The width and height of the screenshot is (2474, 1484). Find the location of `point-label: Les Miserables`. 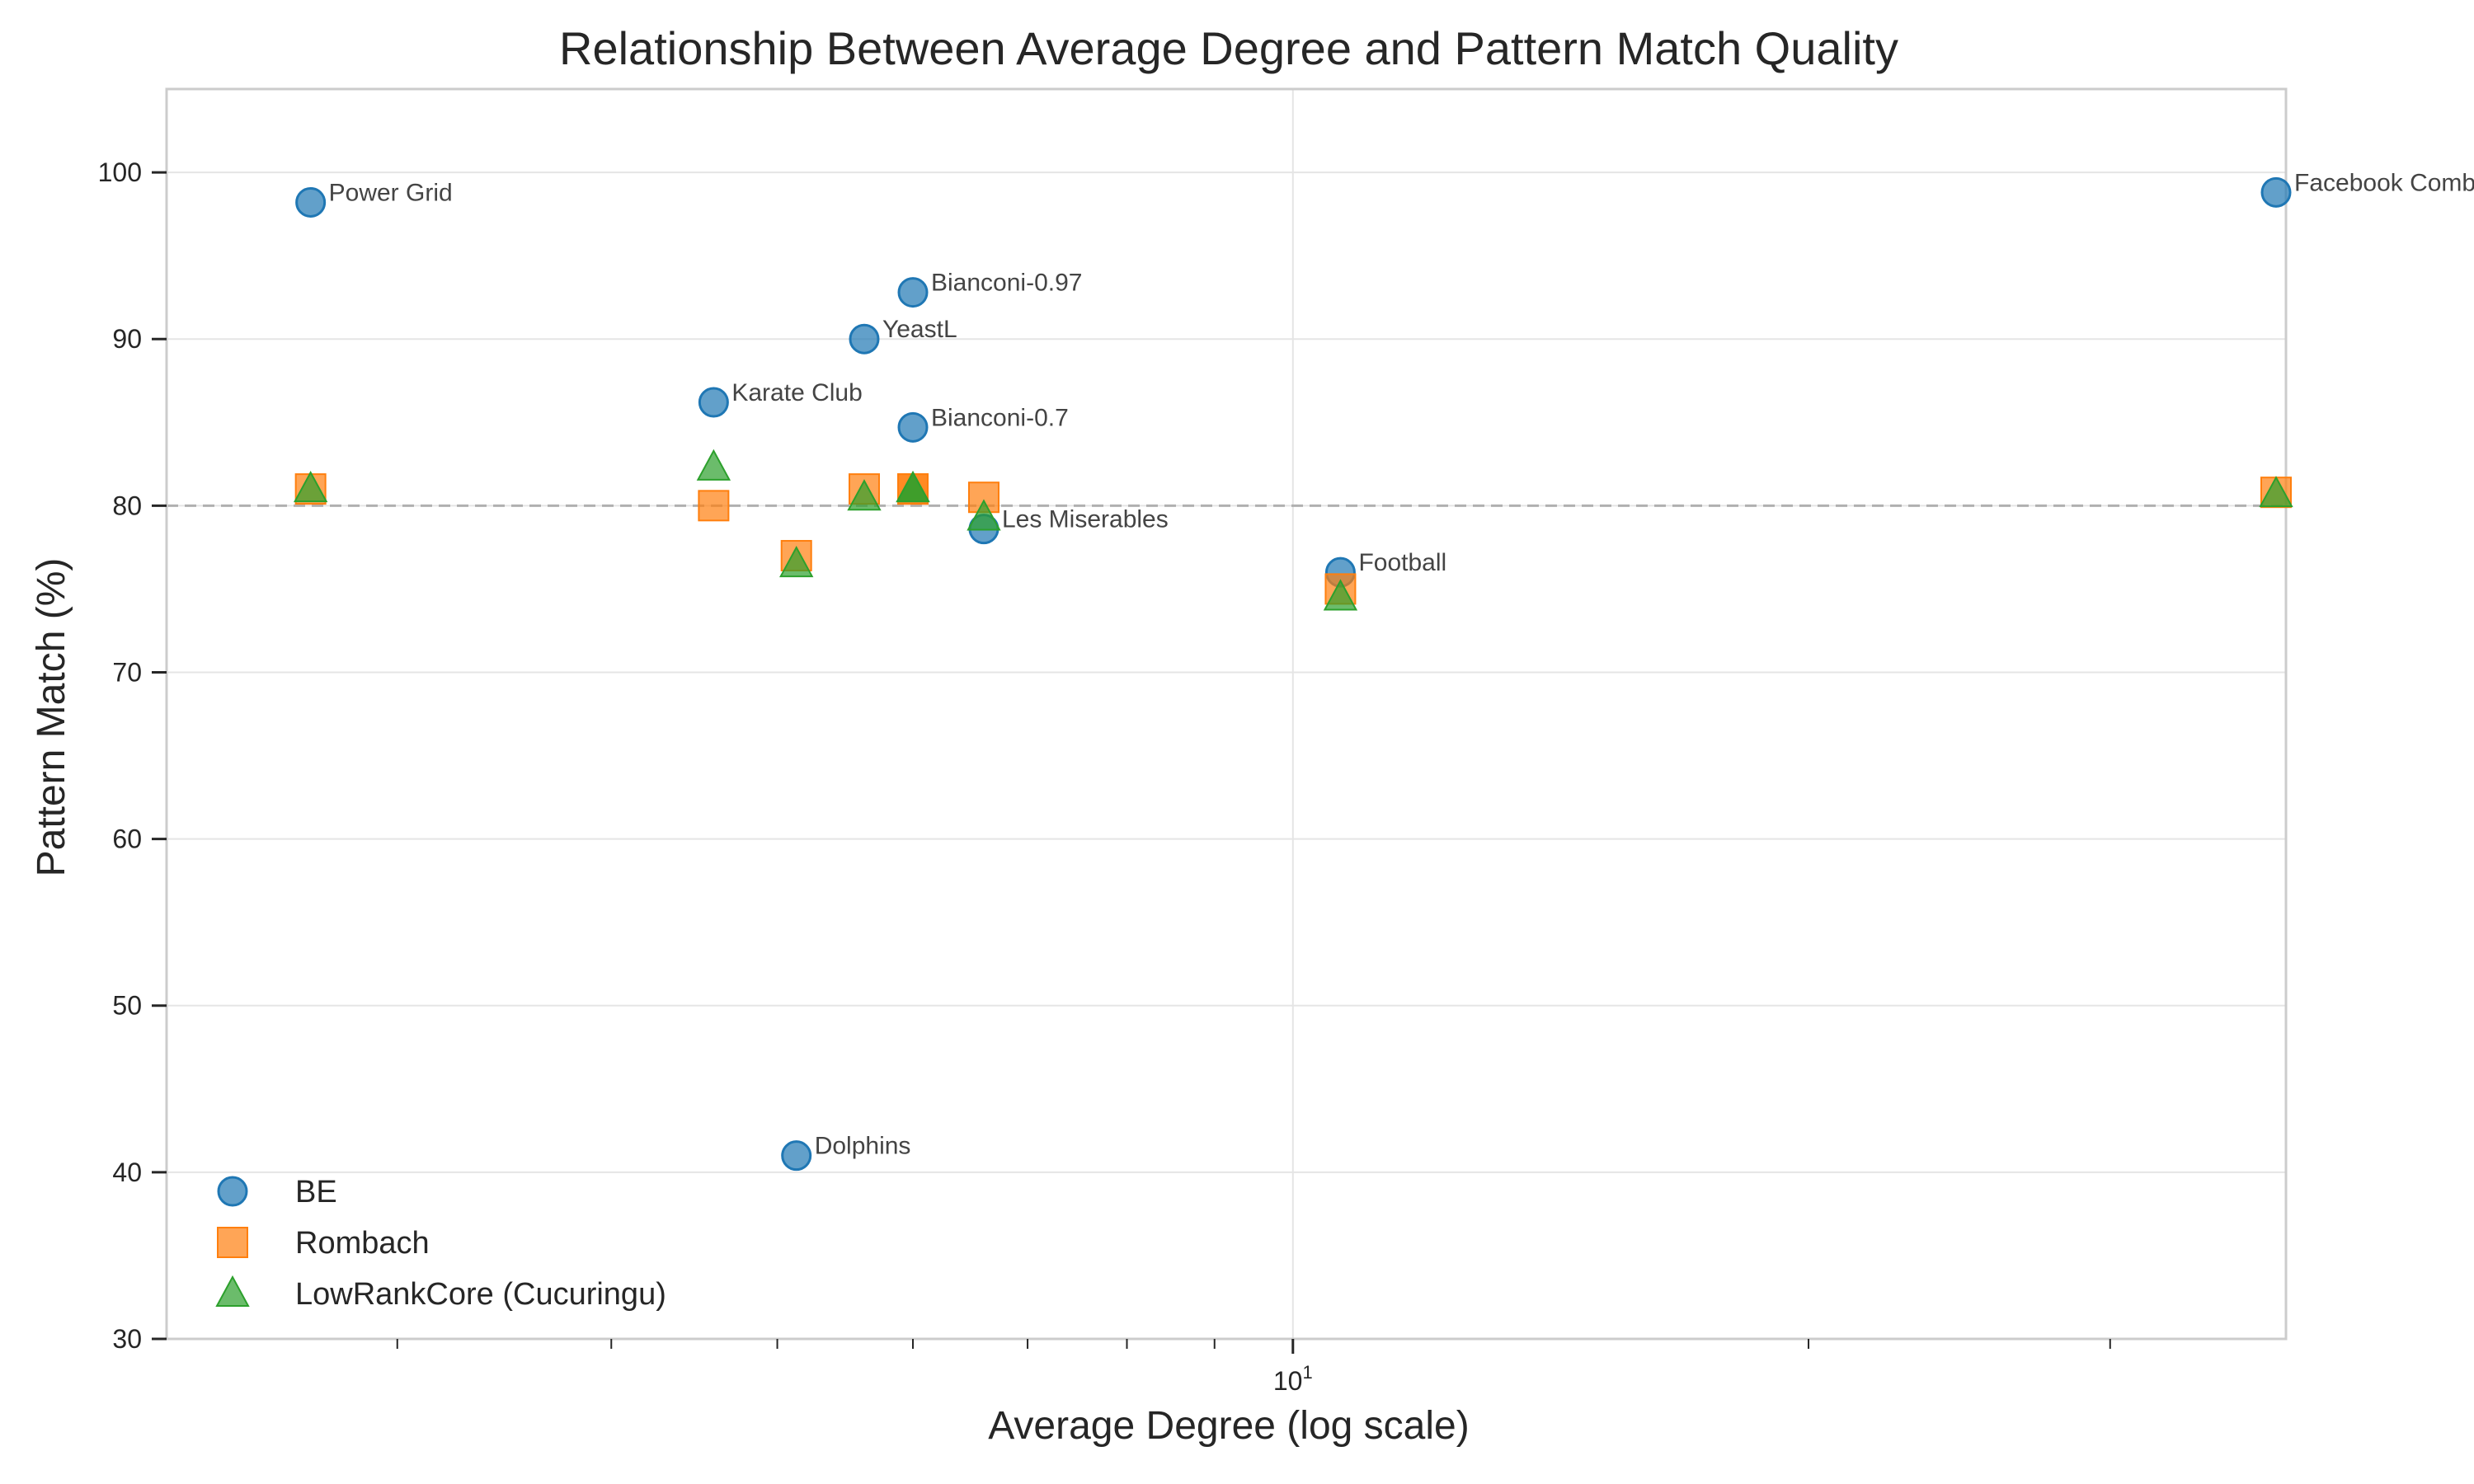

point-label: Les Miserables is located at coordinates (1085, 519).